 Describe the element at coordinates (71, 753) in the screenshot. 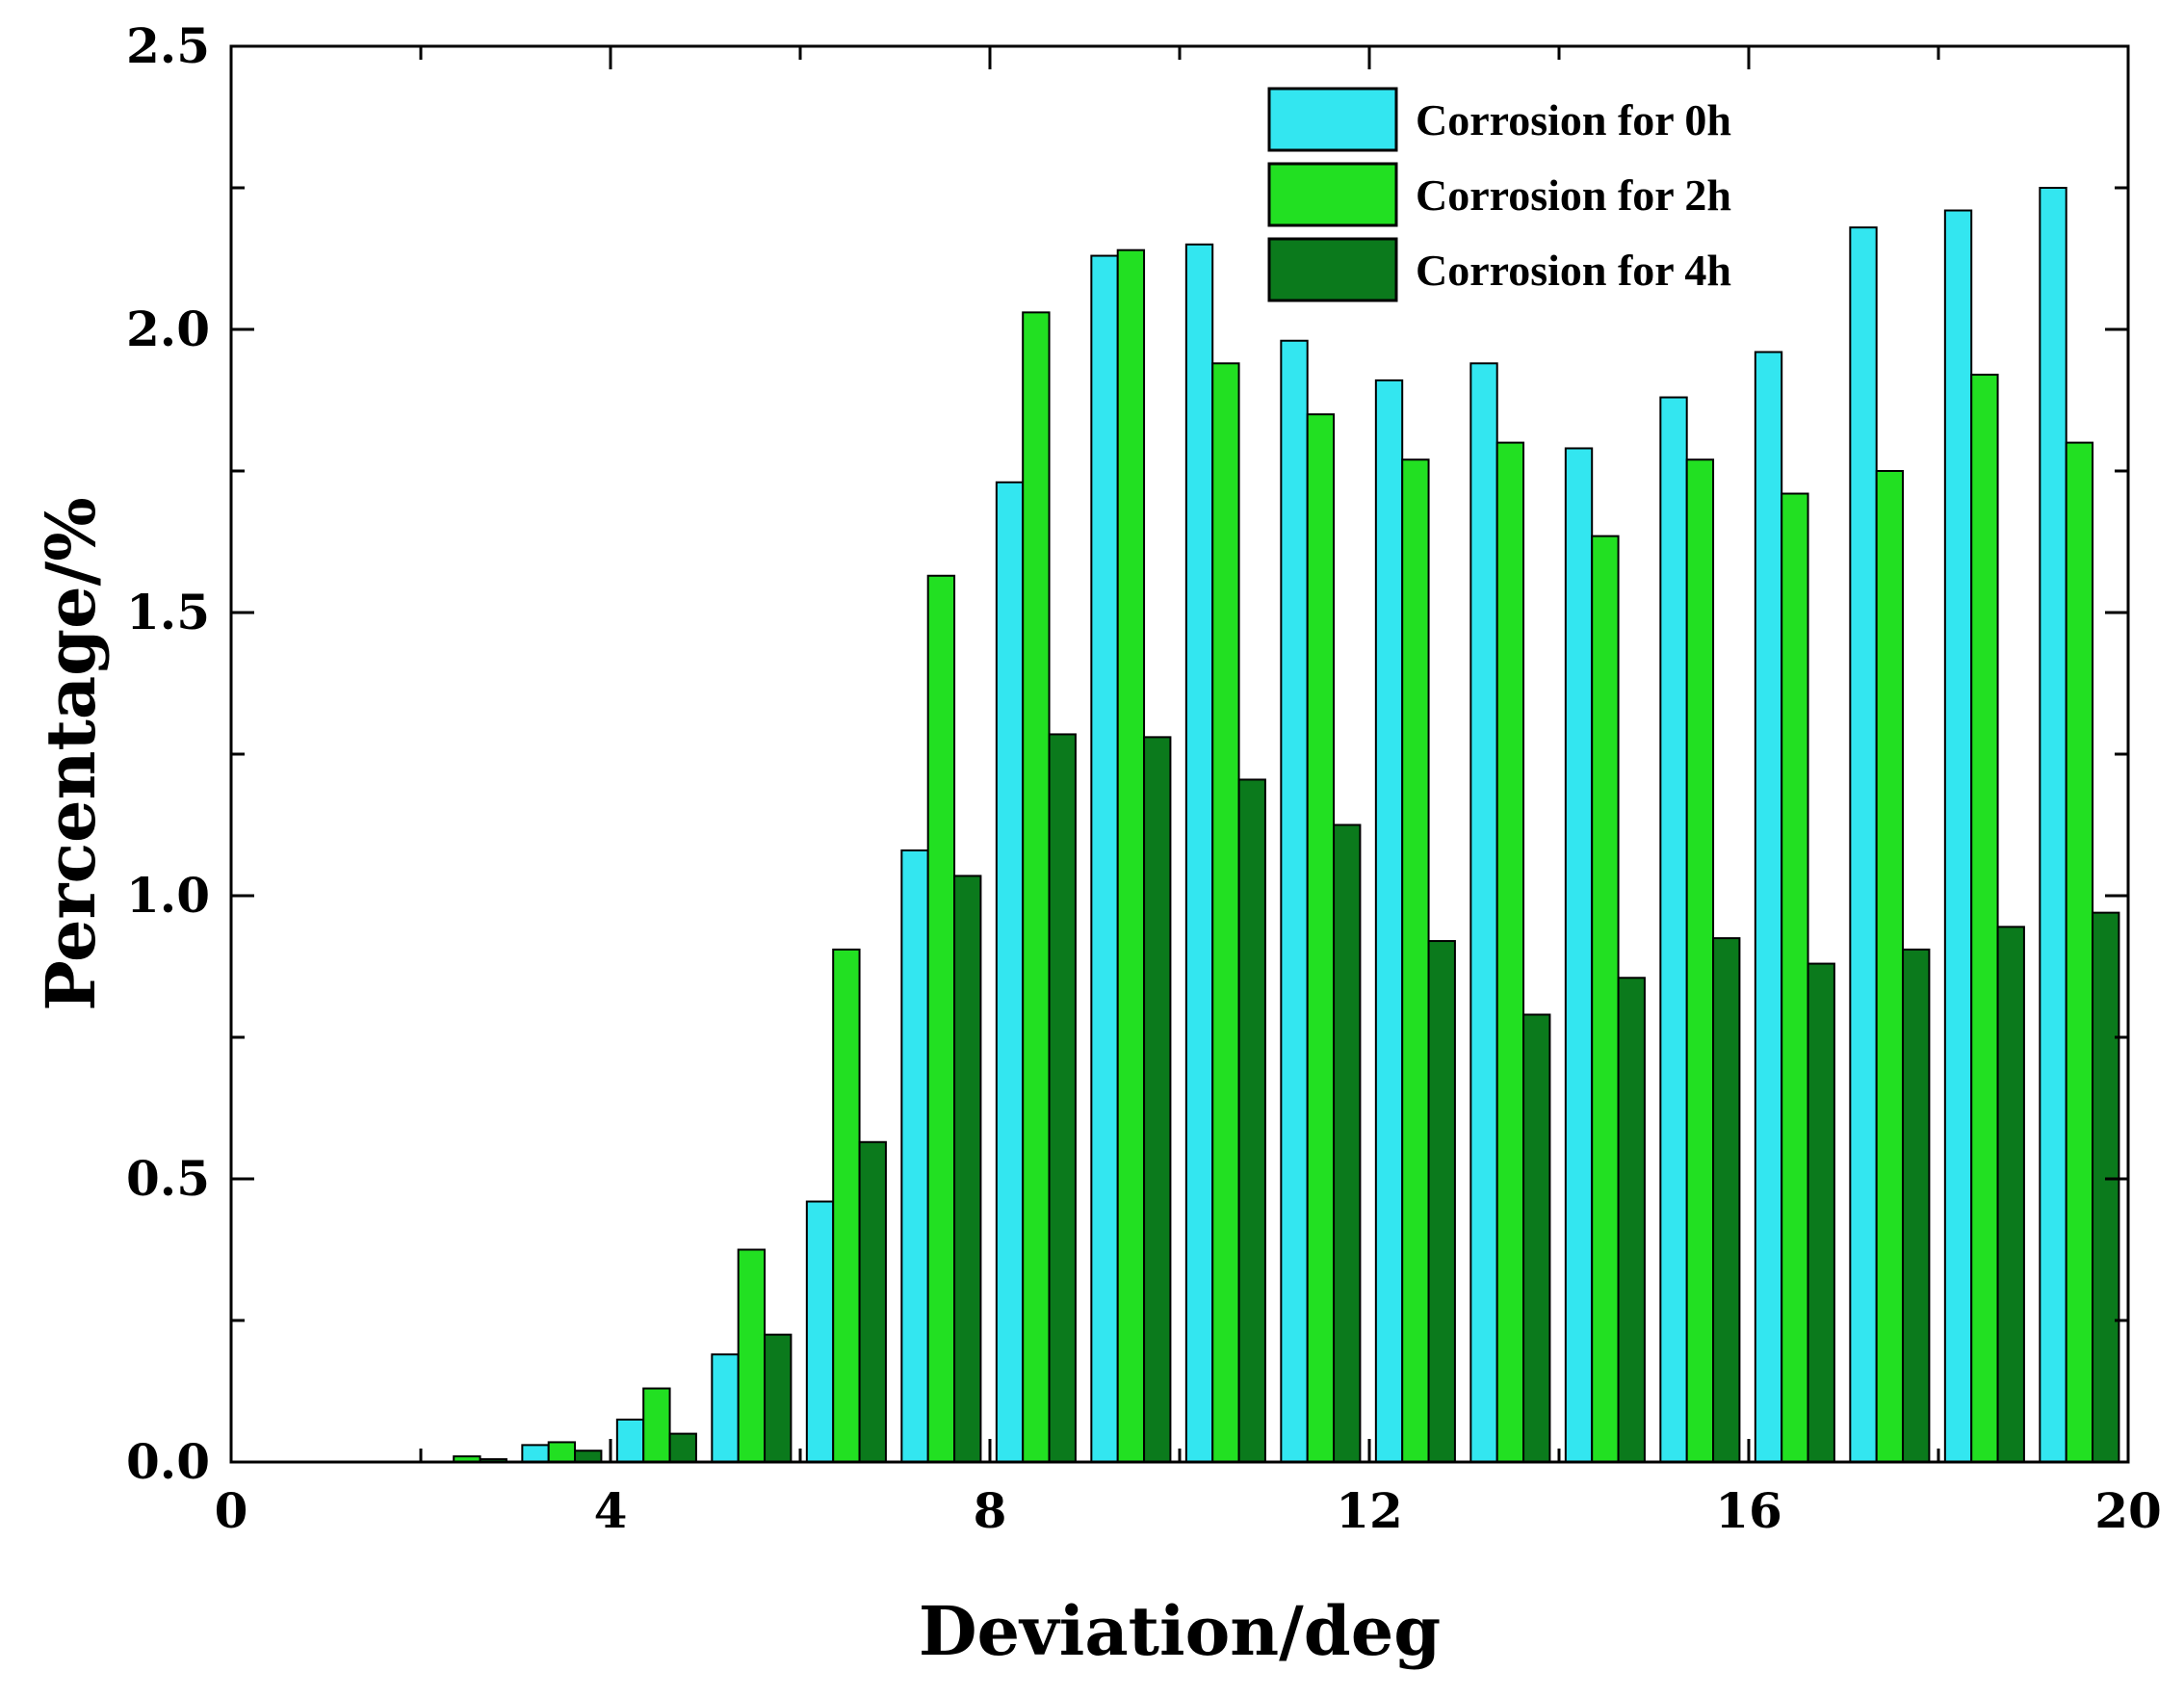

I see `y-axis-title: Percentage/%` at that location.